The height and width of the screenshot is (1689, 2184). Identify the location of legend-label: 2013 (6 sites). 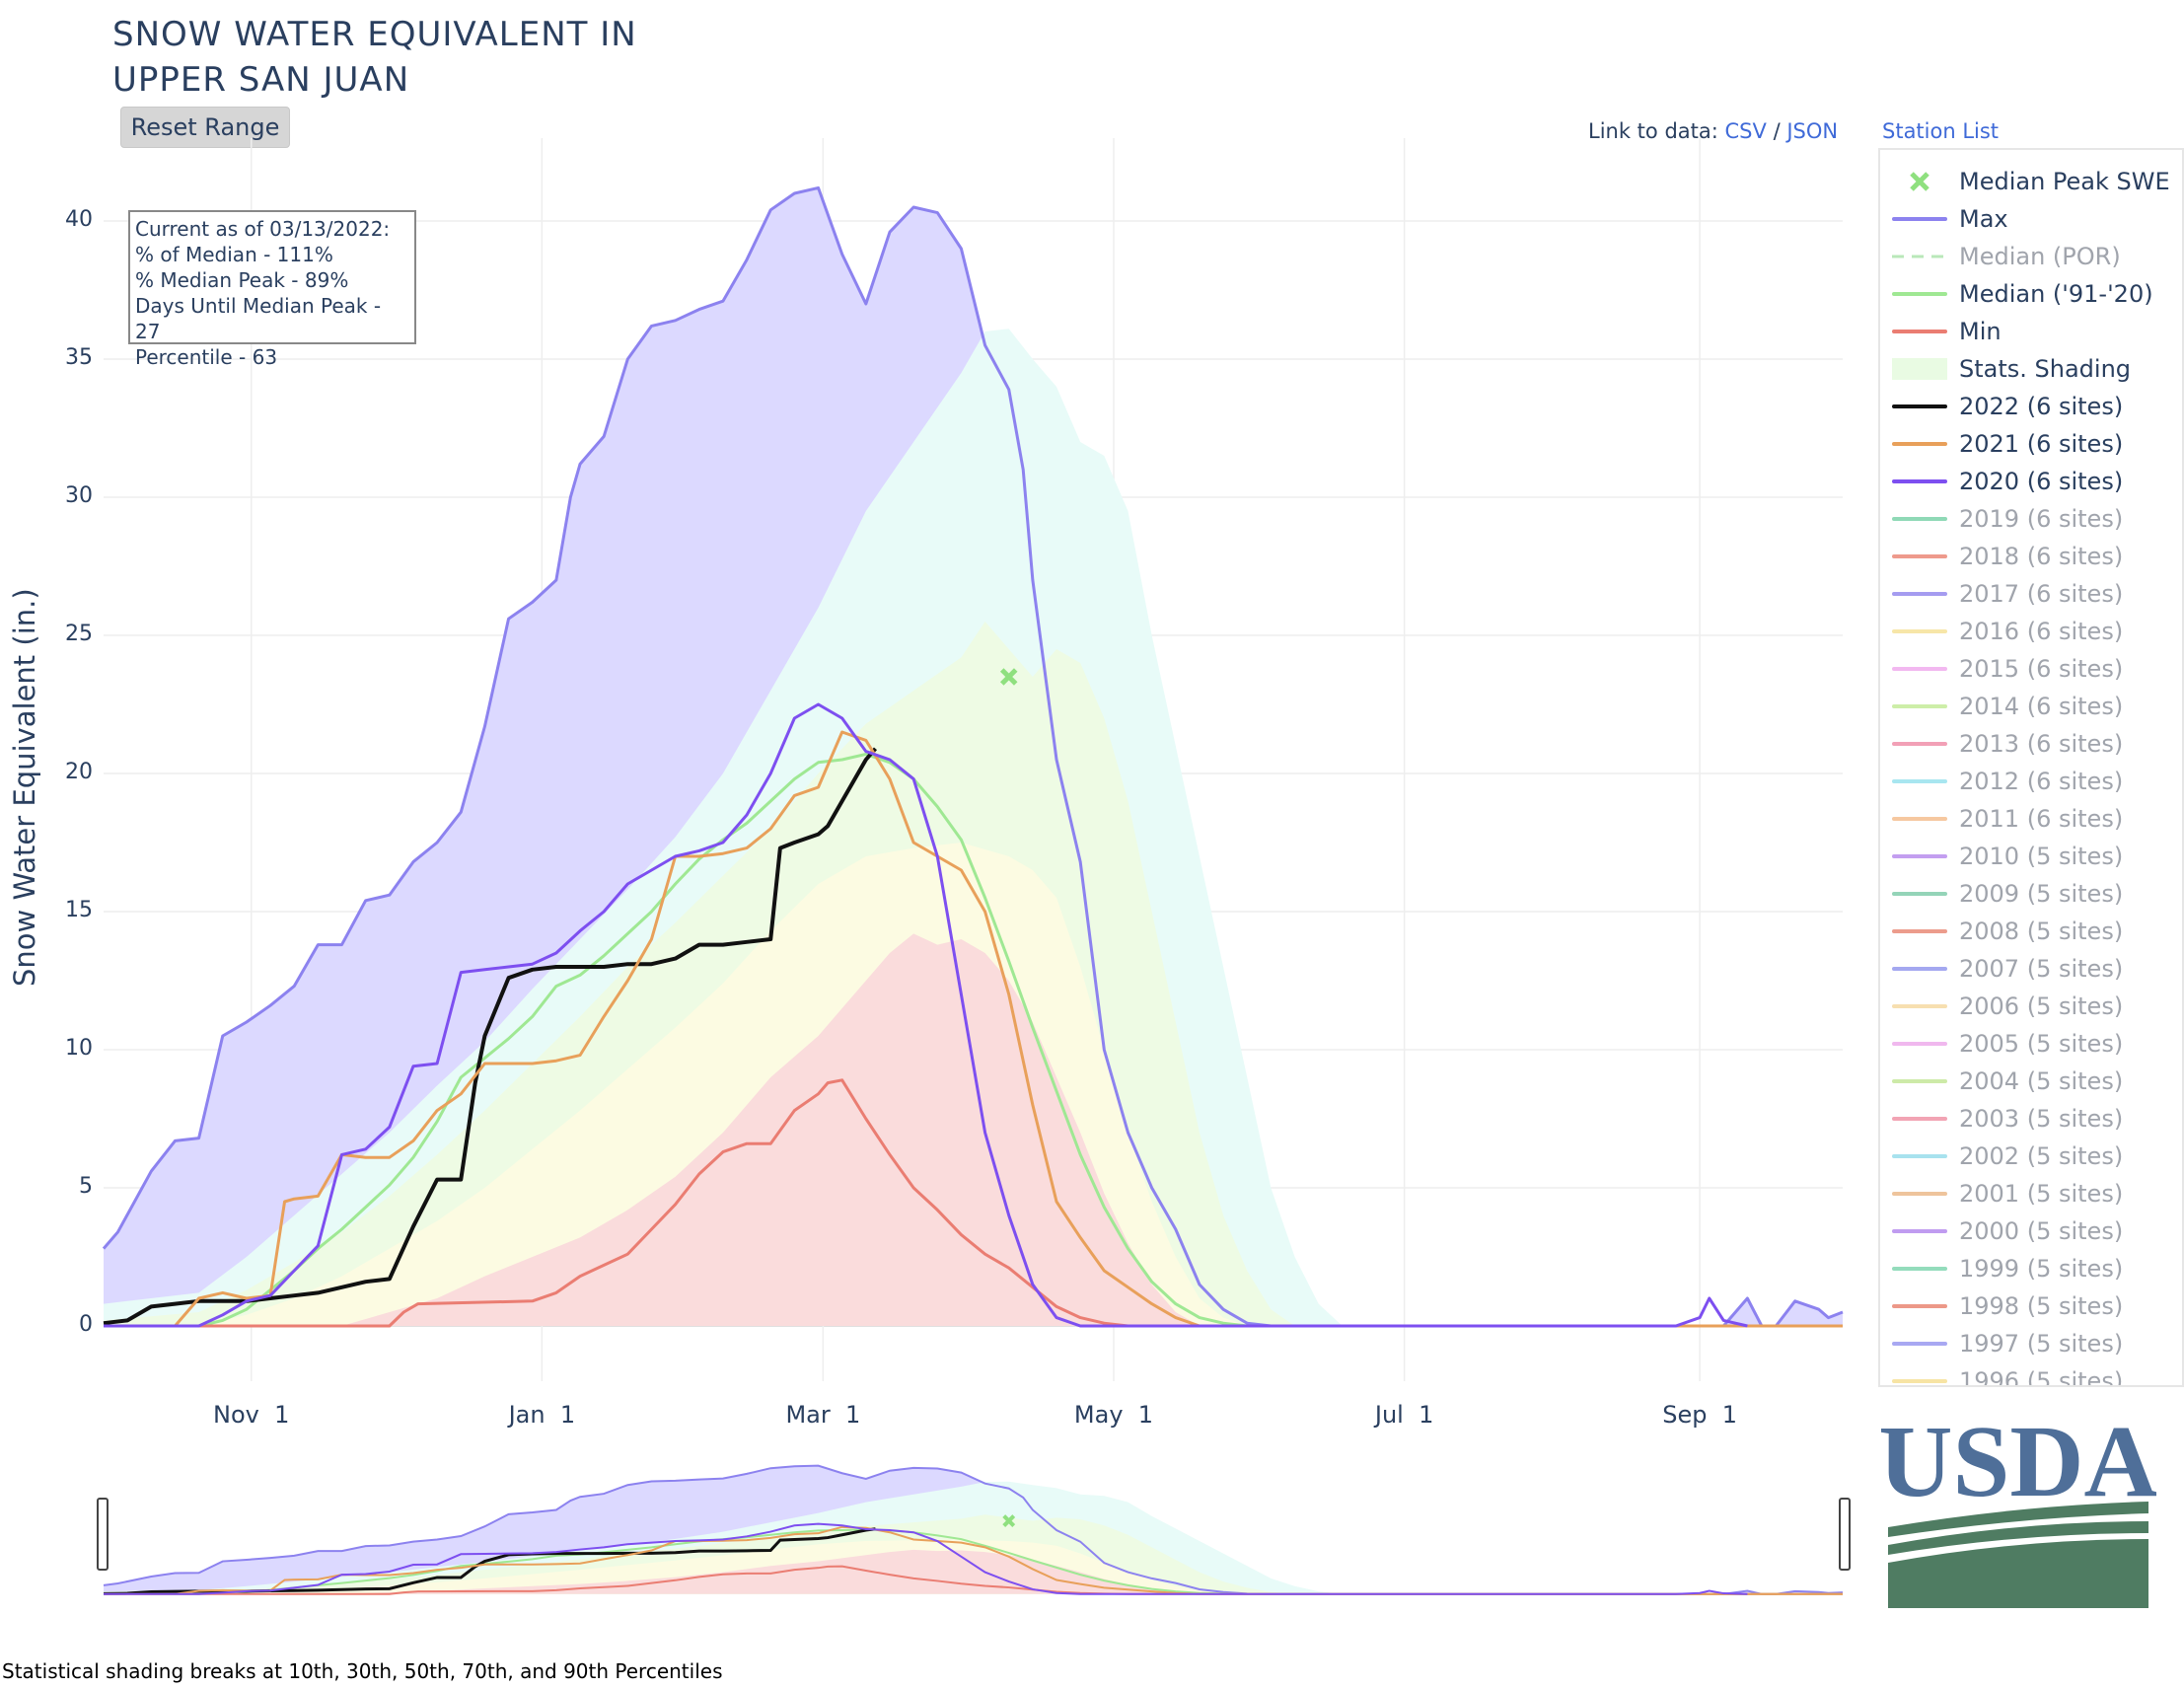
(2041, 744).